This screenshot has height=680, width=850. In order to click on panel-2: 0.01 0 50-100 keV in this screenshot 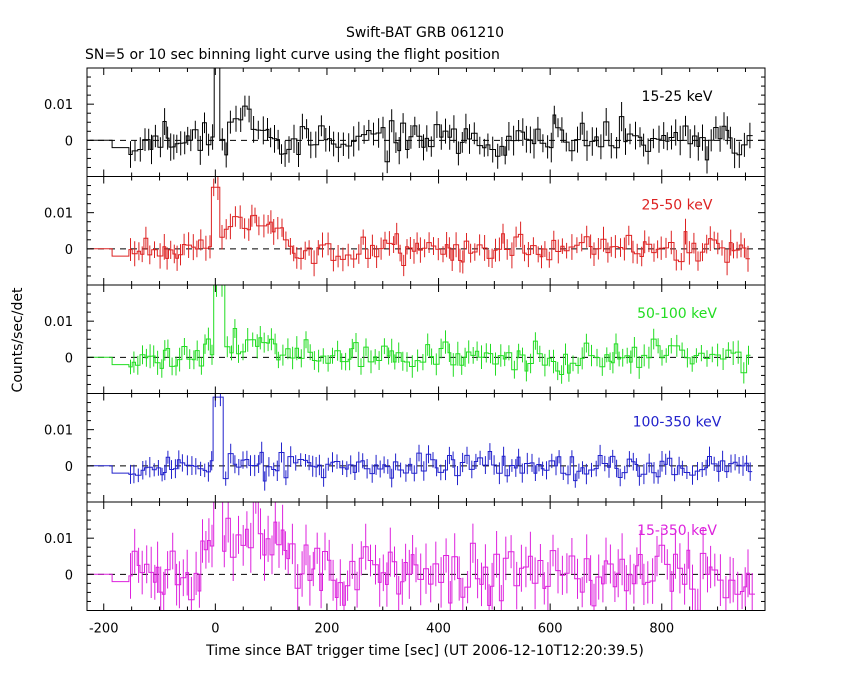, I will do `click(405, 339)`.